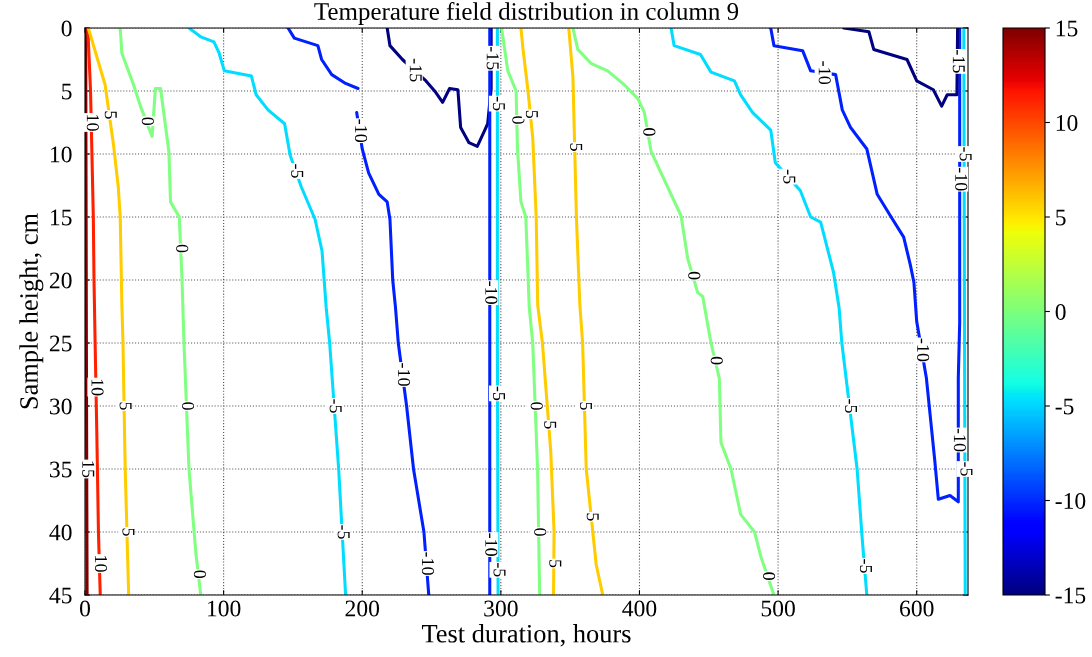 The height and width of the screenshot is (657, 1092). What do you see at coordinates (224, 608) in the screenshot?
I see `x-tick-label: 100` at bounding box center [224, 608].